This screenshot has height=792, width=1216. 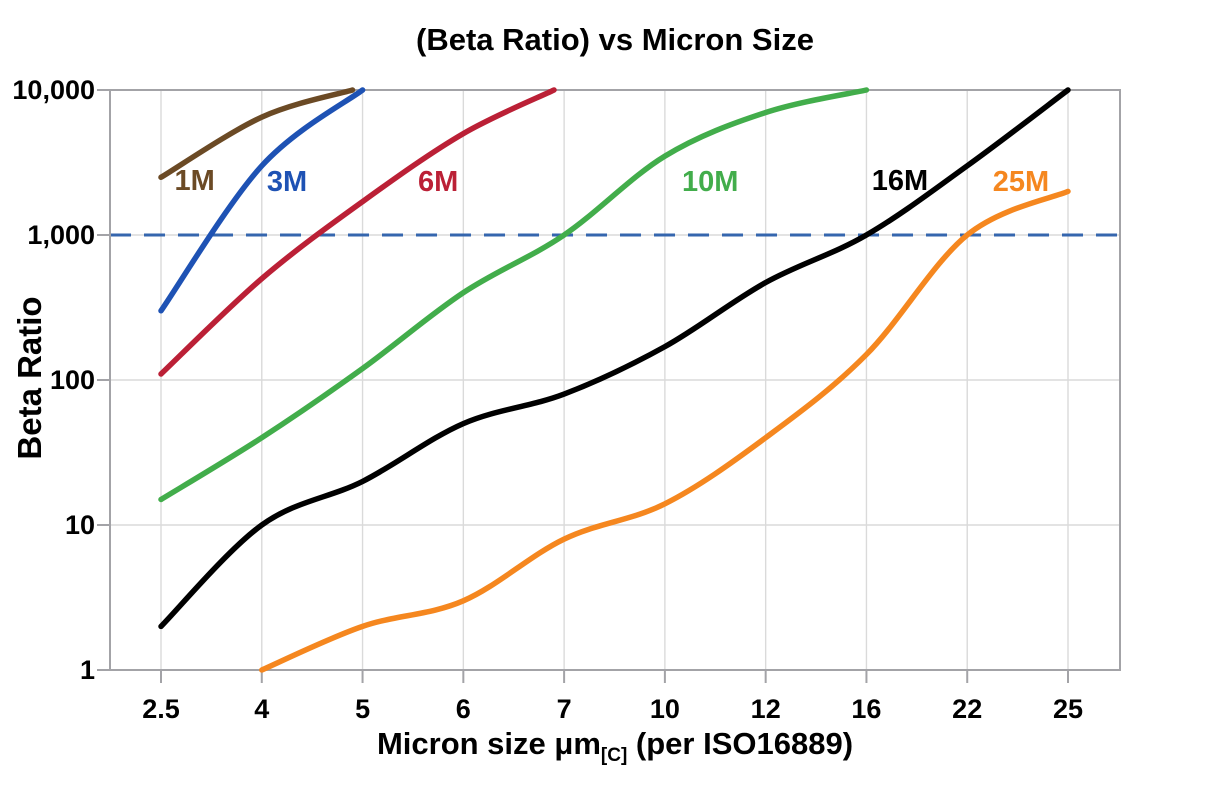 What do you see at coordinates (665, 709) in the screenshot?
I see `x-tick-label-10: 10` at bounding box center [665, 709].